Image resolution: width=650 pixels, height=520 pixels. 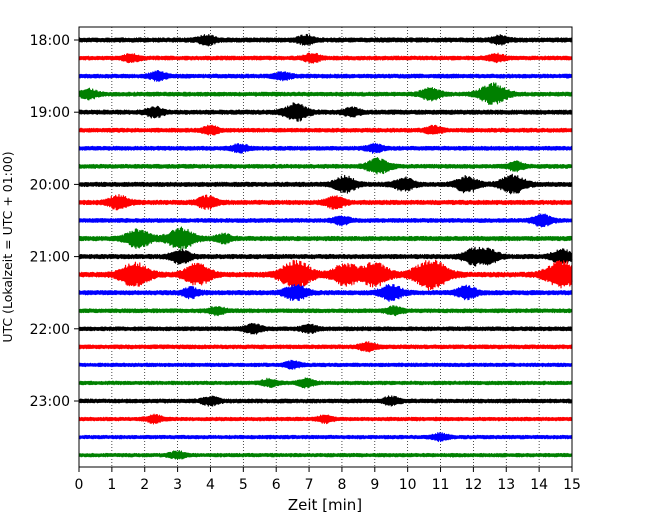 I want to click on x-tick-label: 0, so click(x=79, y=485).